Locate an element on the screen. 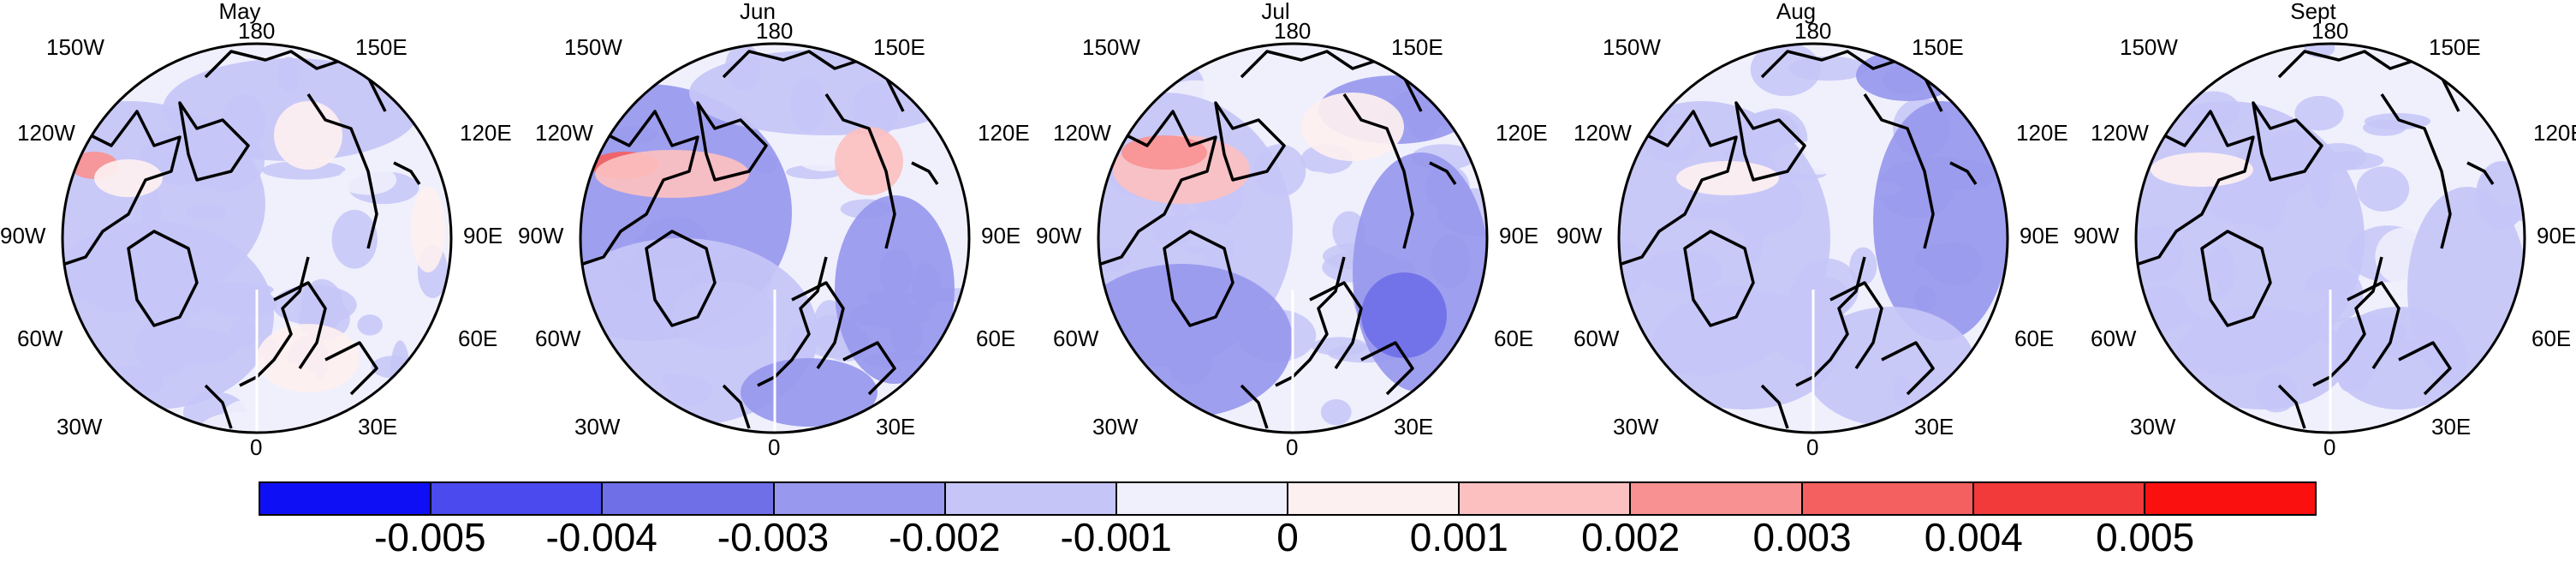  colorbar-tick-label: -0.003 is located at coordinates (774, 537).